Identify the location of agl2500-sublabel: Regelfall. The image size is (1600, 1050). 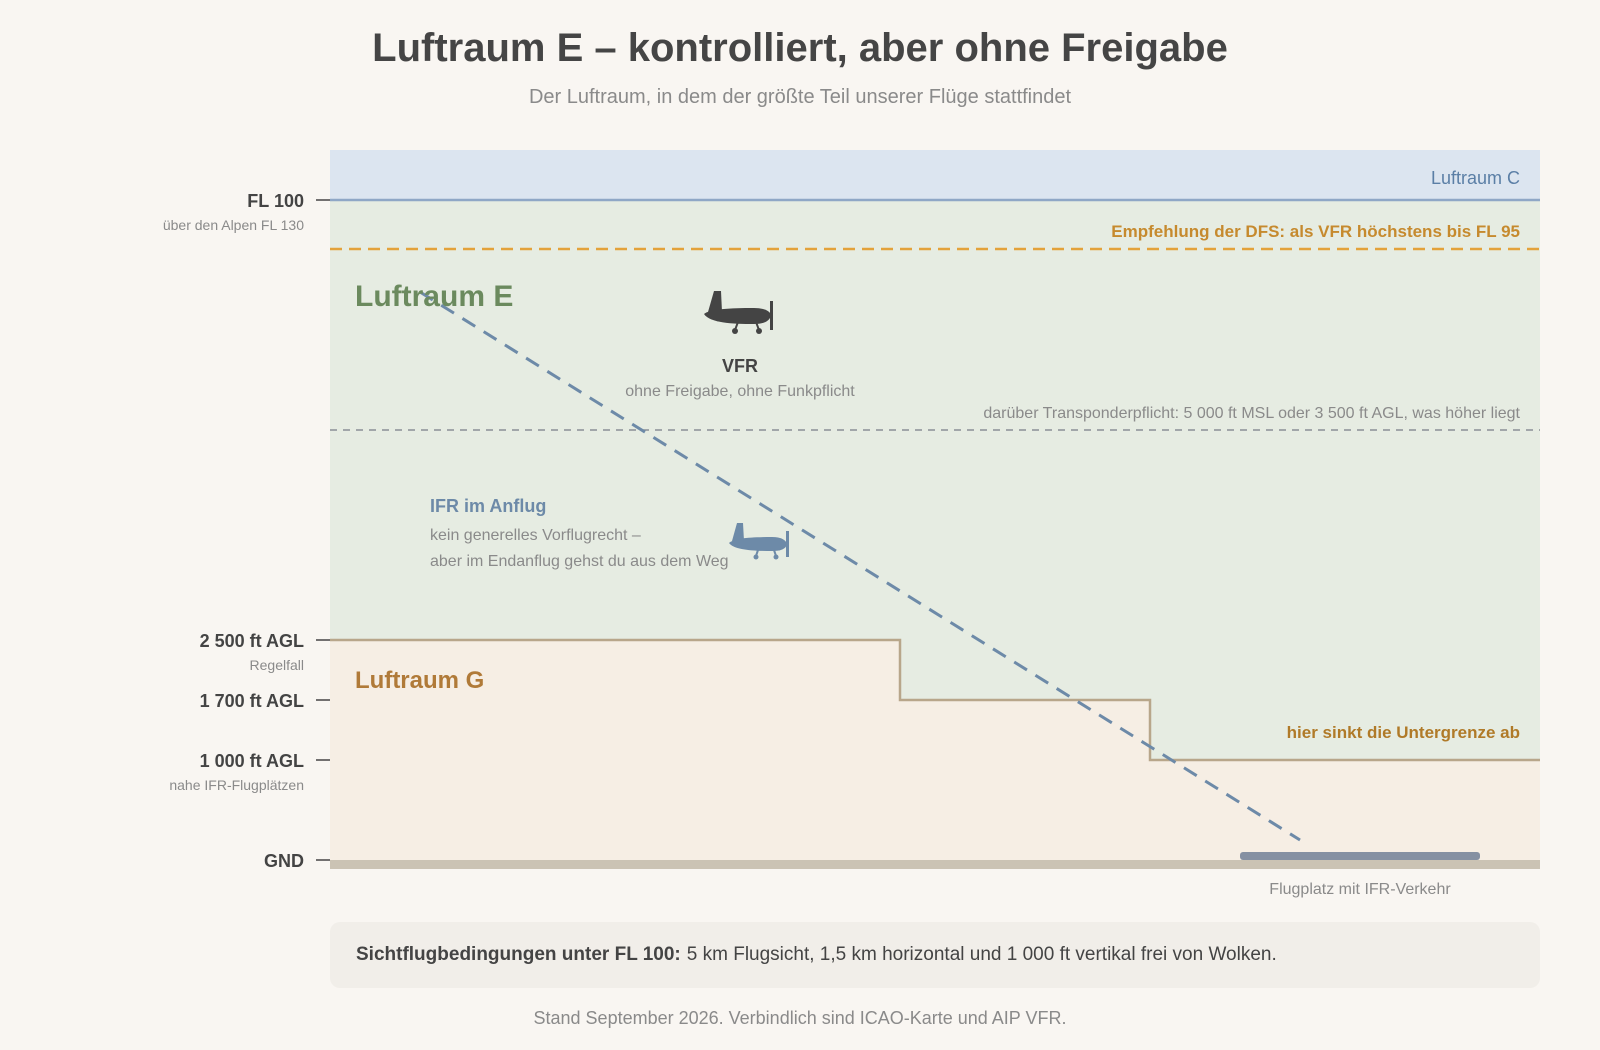
(277, 665).